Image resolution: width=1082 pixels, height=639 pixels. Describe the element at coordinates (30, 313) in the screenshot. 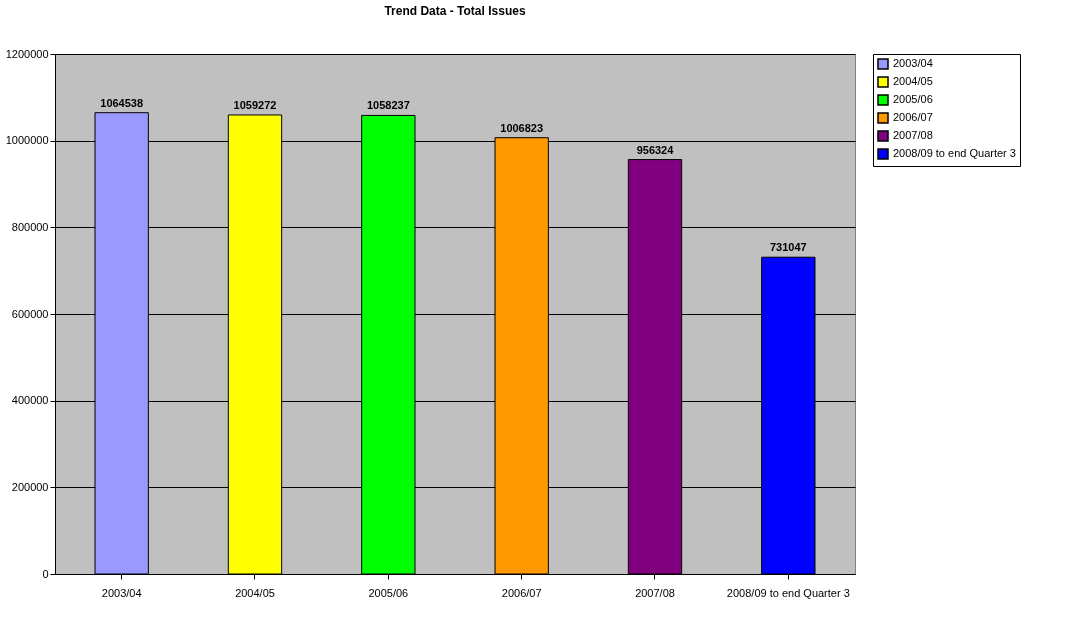

I see `y-tick-label: 600000` at that location.